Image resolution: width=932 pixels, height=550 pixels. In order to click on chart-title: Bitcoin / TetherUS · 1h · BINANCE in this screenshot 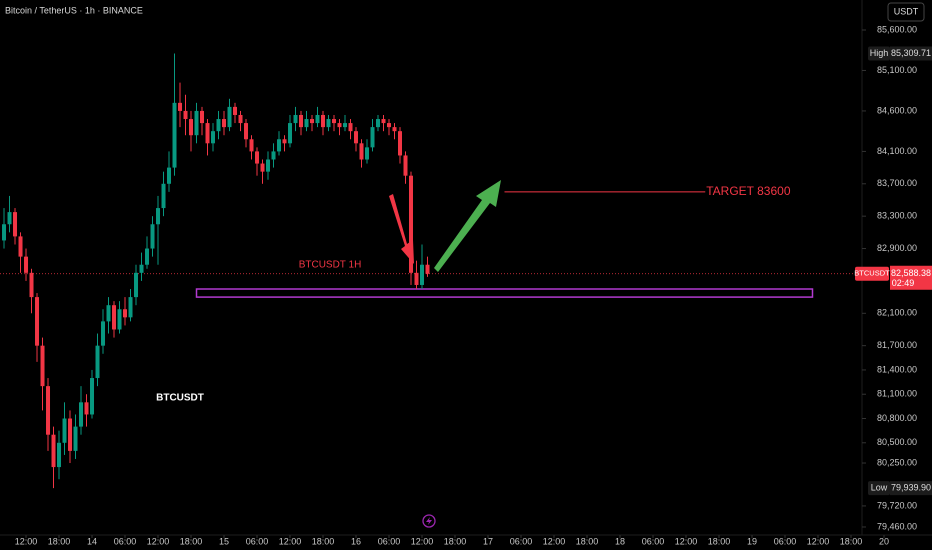, I will do `click(74, 10)`.